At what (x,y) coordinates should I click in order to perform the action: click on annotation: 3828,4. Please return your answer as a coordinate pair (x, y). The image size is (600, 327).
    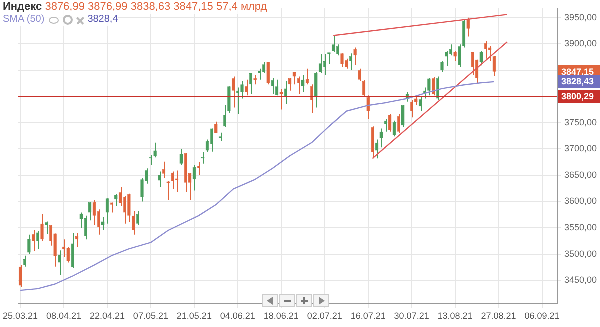
    Looking at the image, I should click on (103, 20).